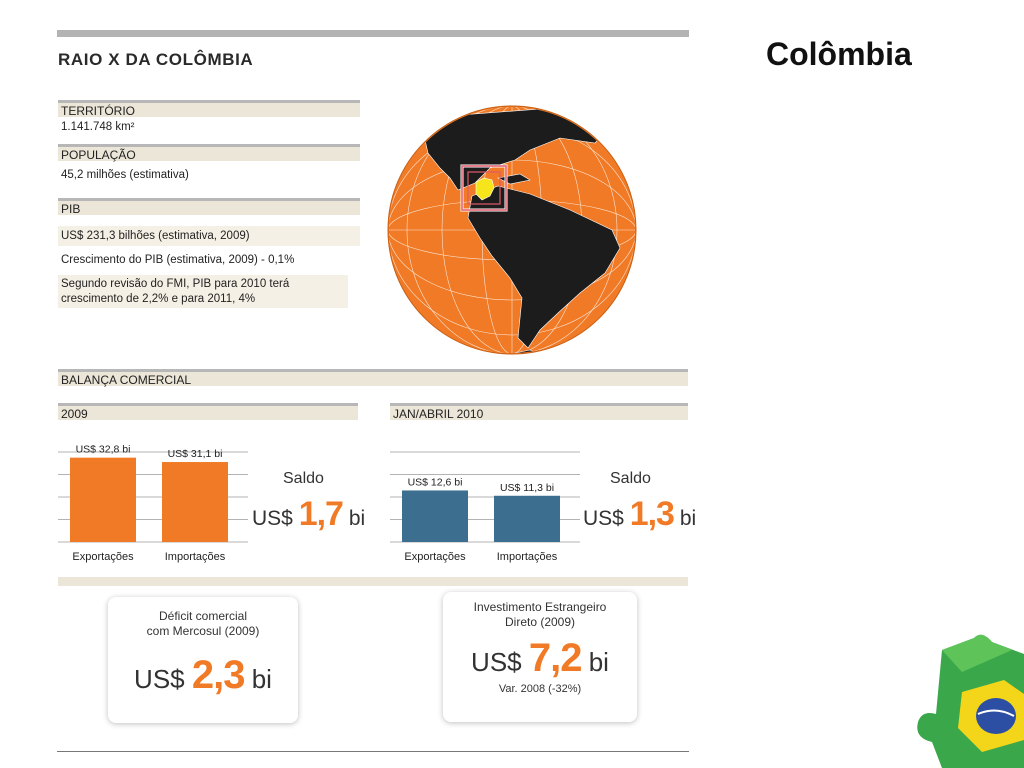  I want to click on saldo-currency-2010: US$, so click(603, 518).